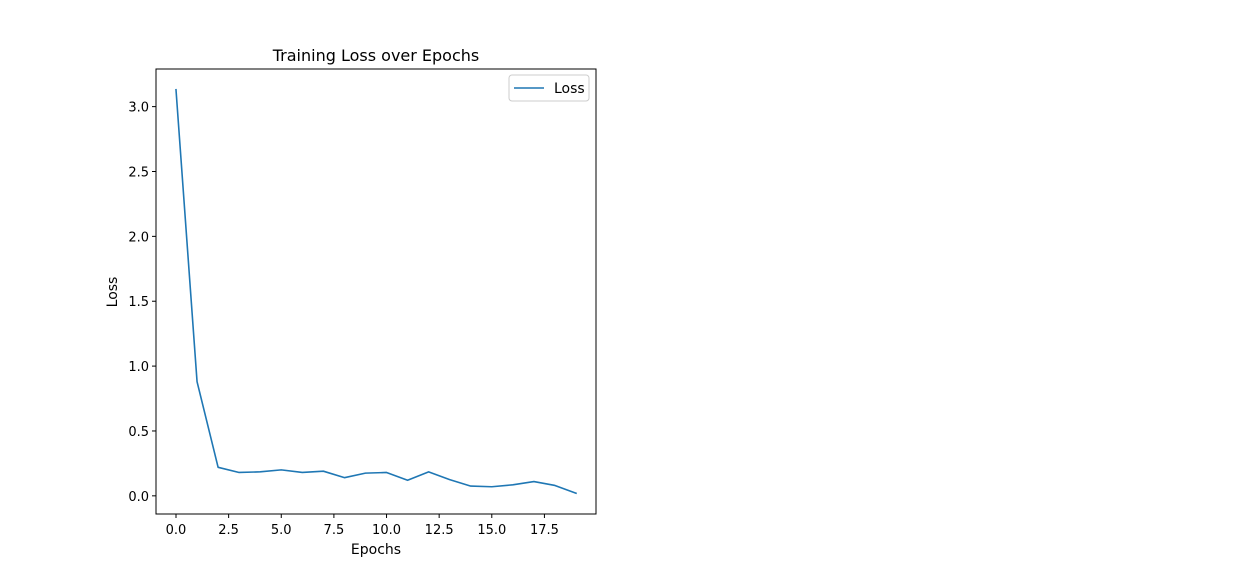 This screenshot has width=1249, height=577. I want to click on y-tick-label: 1.5, so click(138, 302).